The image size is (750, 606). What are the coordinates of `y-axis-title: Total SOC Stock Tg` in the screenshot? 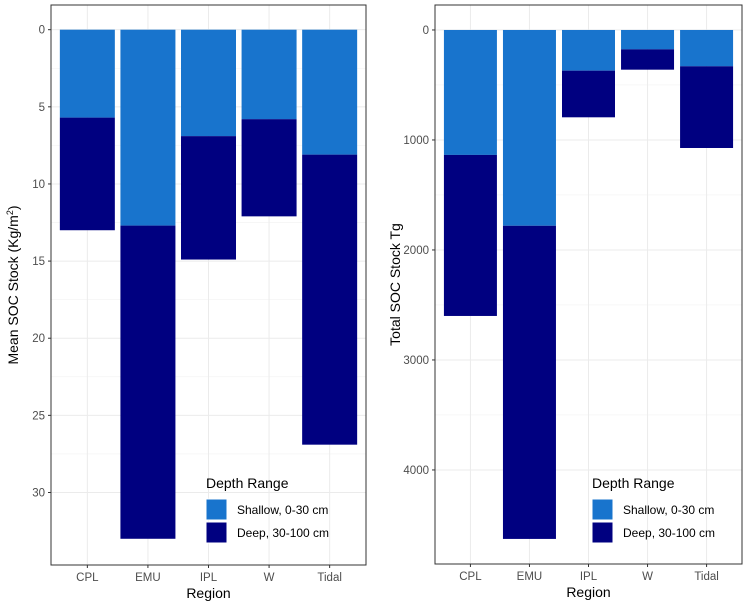 It's located at (395, 284).